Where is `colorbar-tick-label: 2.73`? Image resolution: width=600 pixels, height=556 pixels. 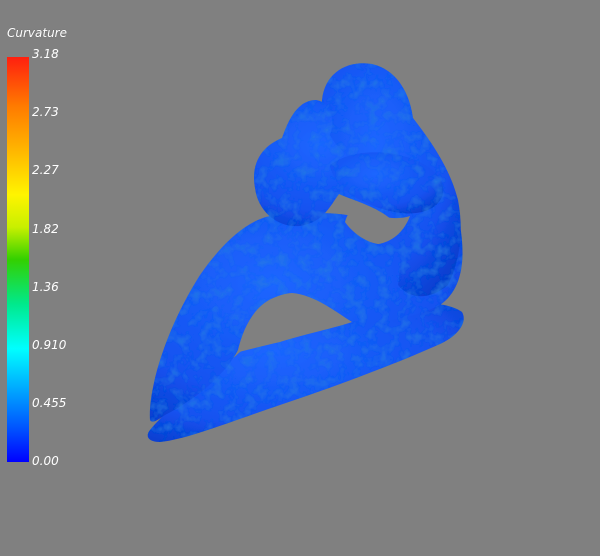 colorbar-tick-label: 2.73 is located at coordinates (45, 112).